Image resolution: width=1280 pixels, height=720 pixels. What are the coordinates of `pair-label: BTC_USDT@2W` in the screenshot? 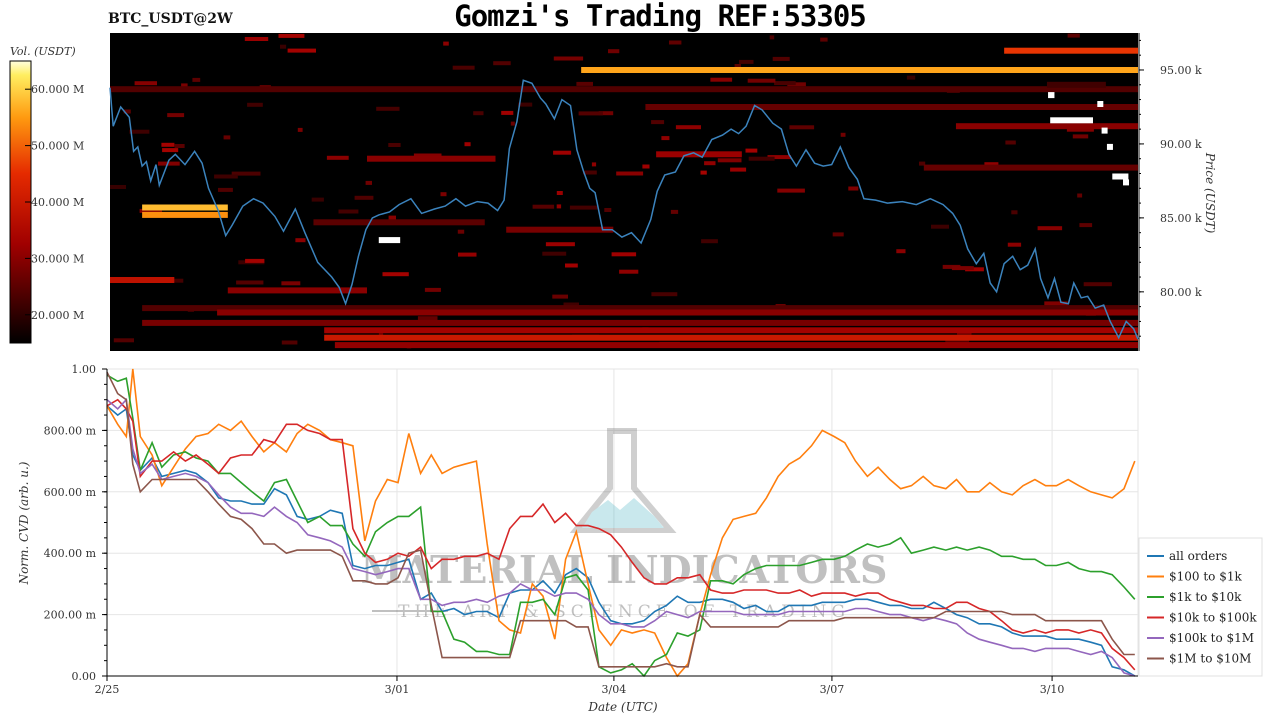 It's located at (170, 19).